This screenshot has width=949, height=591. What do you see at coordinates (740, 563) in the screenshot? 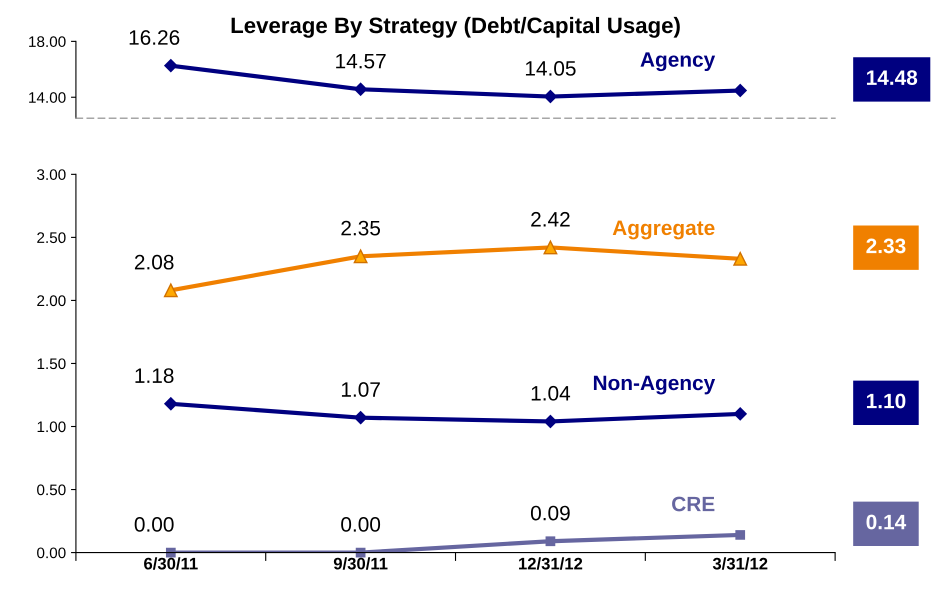
I see `x-tick-label: 3/31/12` at bounding box center [740, 563].